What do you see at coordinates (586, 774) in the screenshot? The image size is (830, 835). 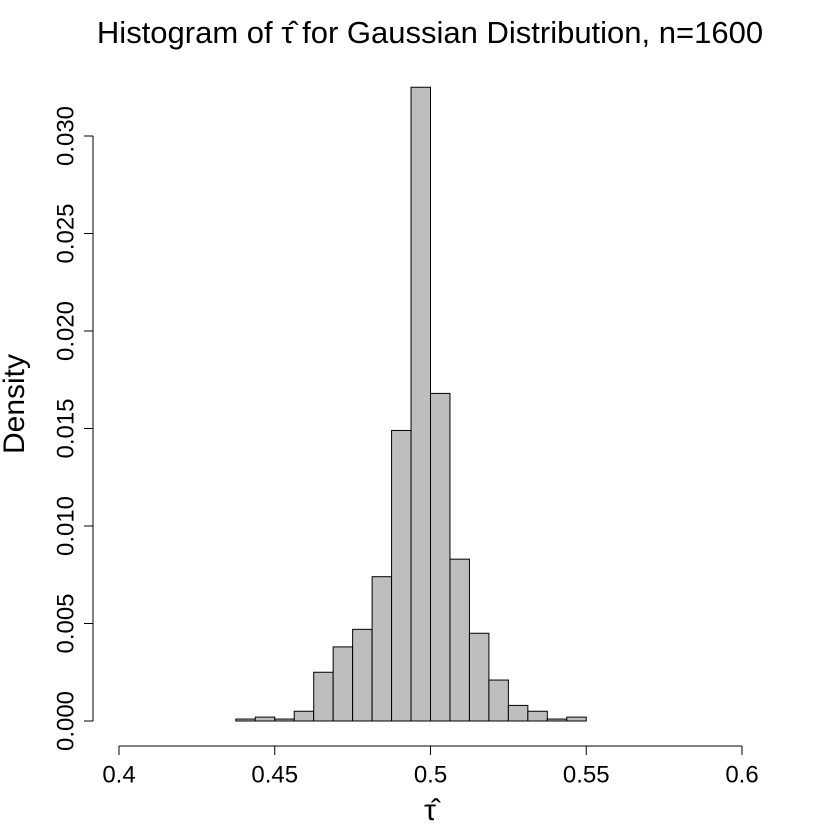 I see `x-tick-label: 0.55` at bounding box center [586, 774].